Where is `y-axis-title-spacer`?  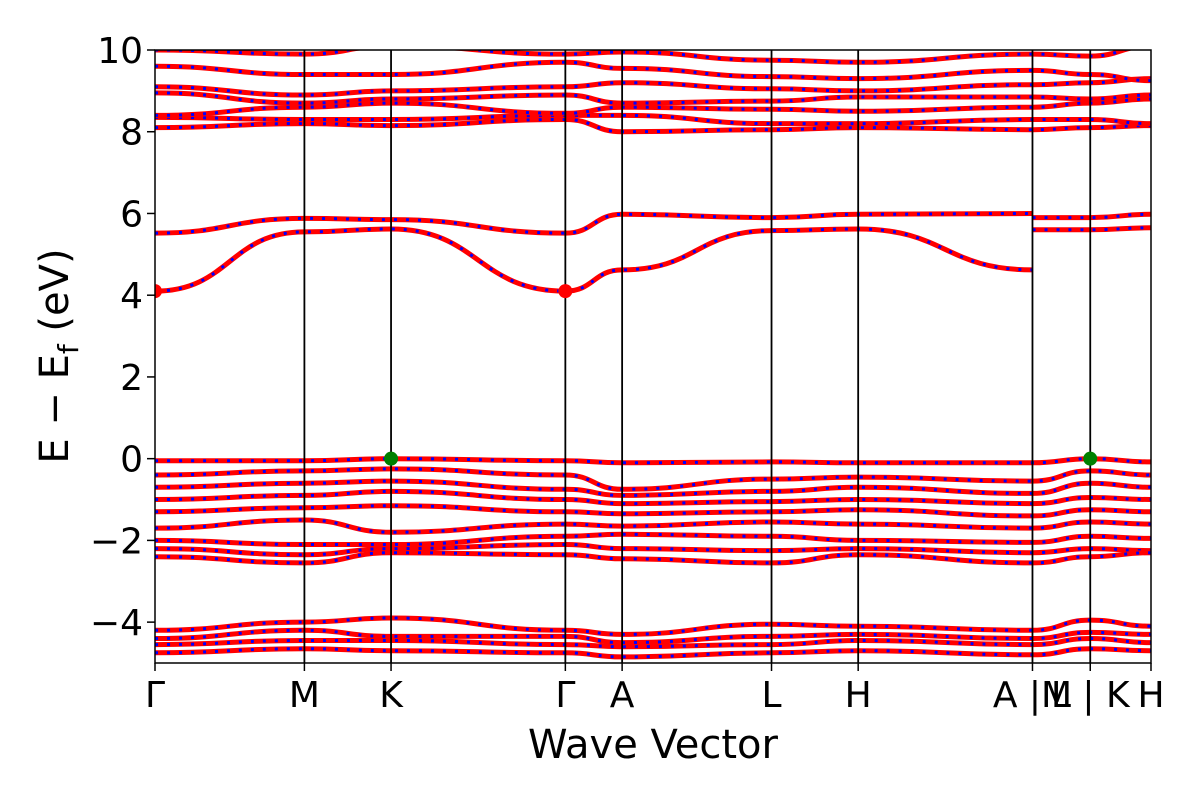 y-axis-title-spacer is located at coordinates (55, 338).